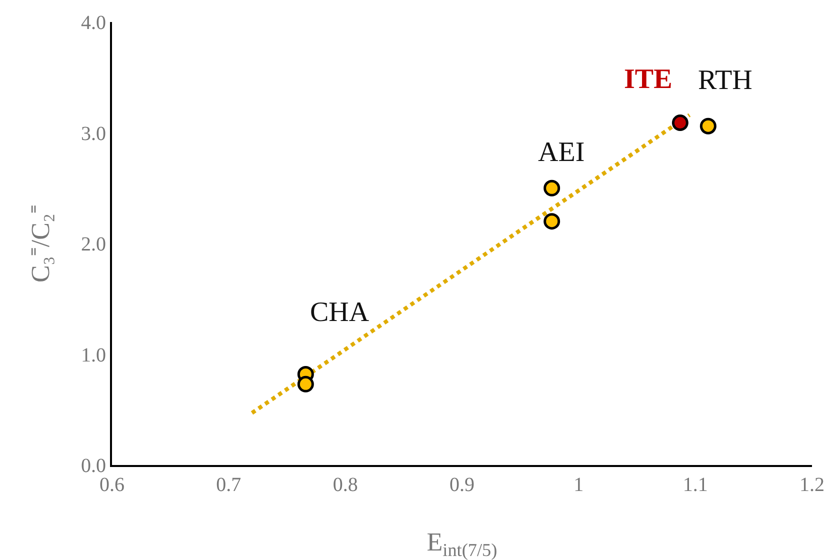  I want to click on series-label: AEI, so click(561, 152).